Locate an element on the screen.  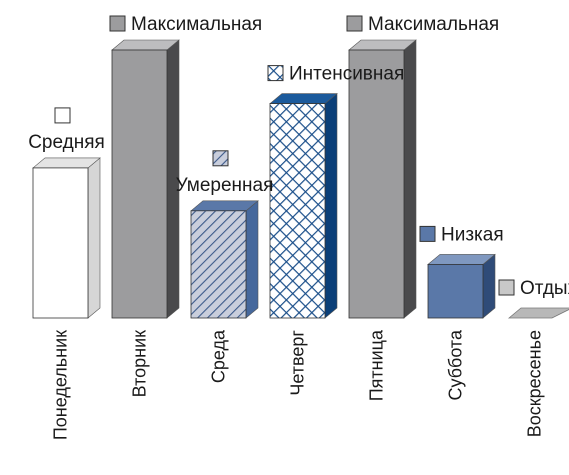
category-label: Четверг is located at coordinates (298, 363).